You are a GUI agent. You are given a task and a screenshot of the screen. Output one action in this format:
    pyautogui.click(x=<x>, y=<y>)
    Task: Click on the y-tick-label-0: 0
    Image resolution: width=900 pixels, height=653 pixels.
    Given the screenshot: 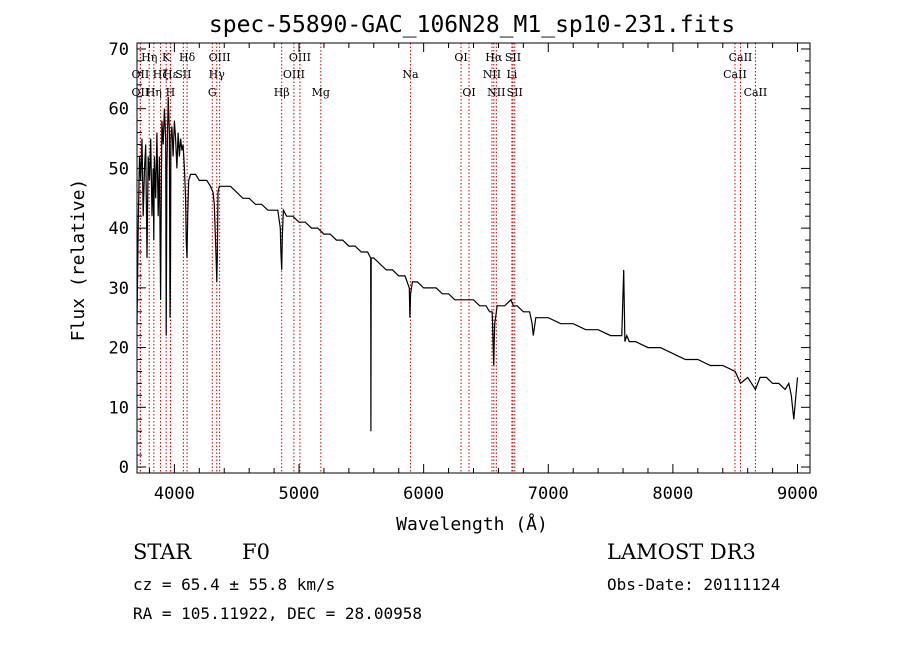 What is the action you would take?
    pyautogui.click(x=124, y=468)
    